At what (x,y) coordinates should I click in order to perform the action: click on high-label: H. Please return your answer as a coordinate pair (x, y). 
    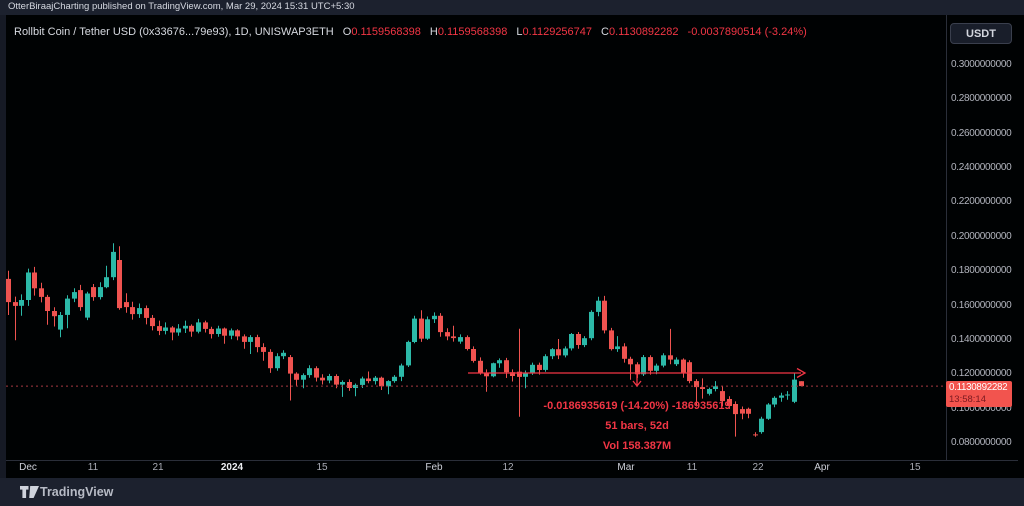
    Looking at the image, I should click on (433, 32).